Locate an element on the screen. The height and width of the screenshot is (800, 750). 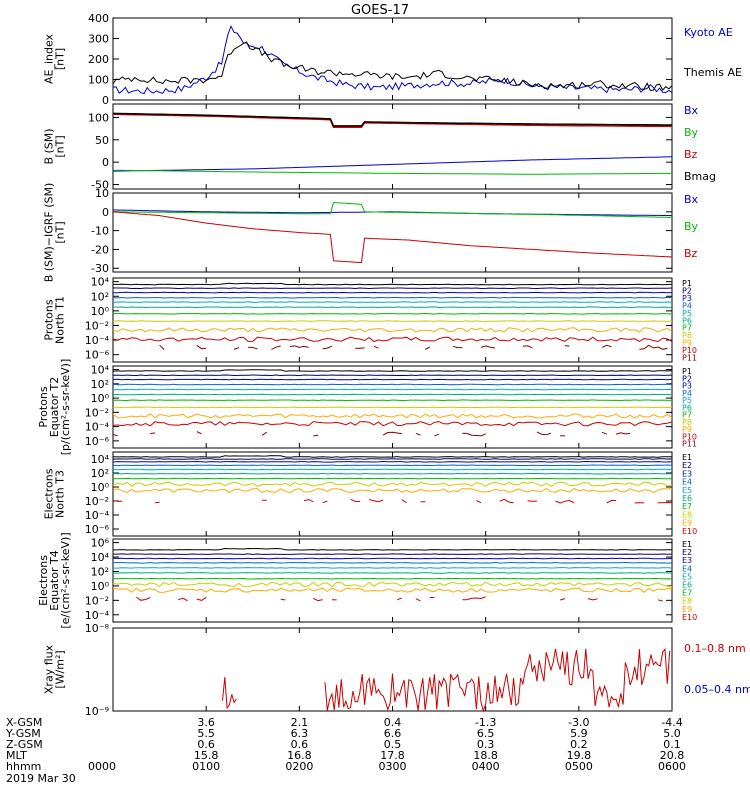
y-axis-label: B (SM) is located at coordinates (49, 146).